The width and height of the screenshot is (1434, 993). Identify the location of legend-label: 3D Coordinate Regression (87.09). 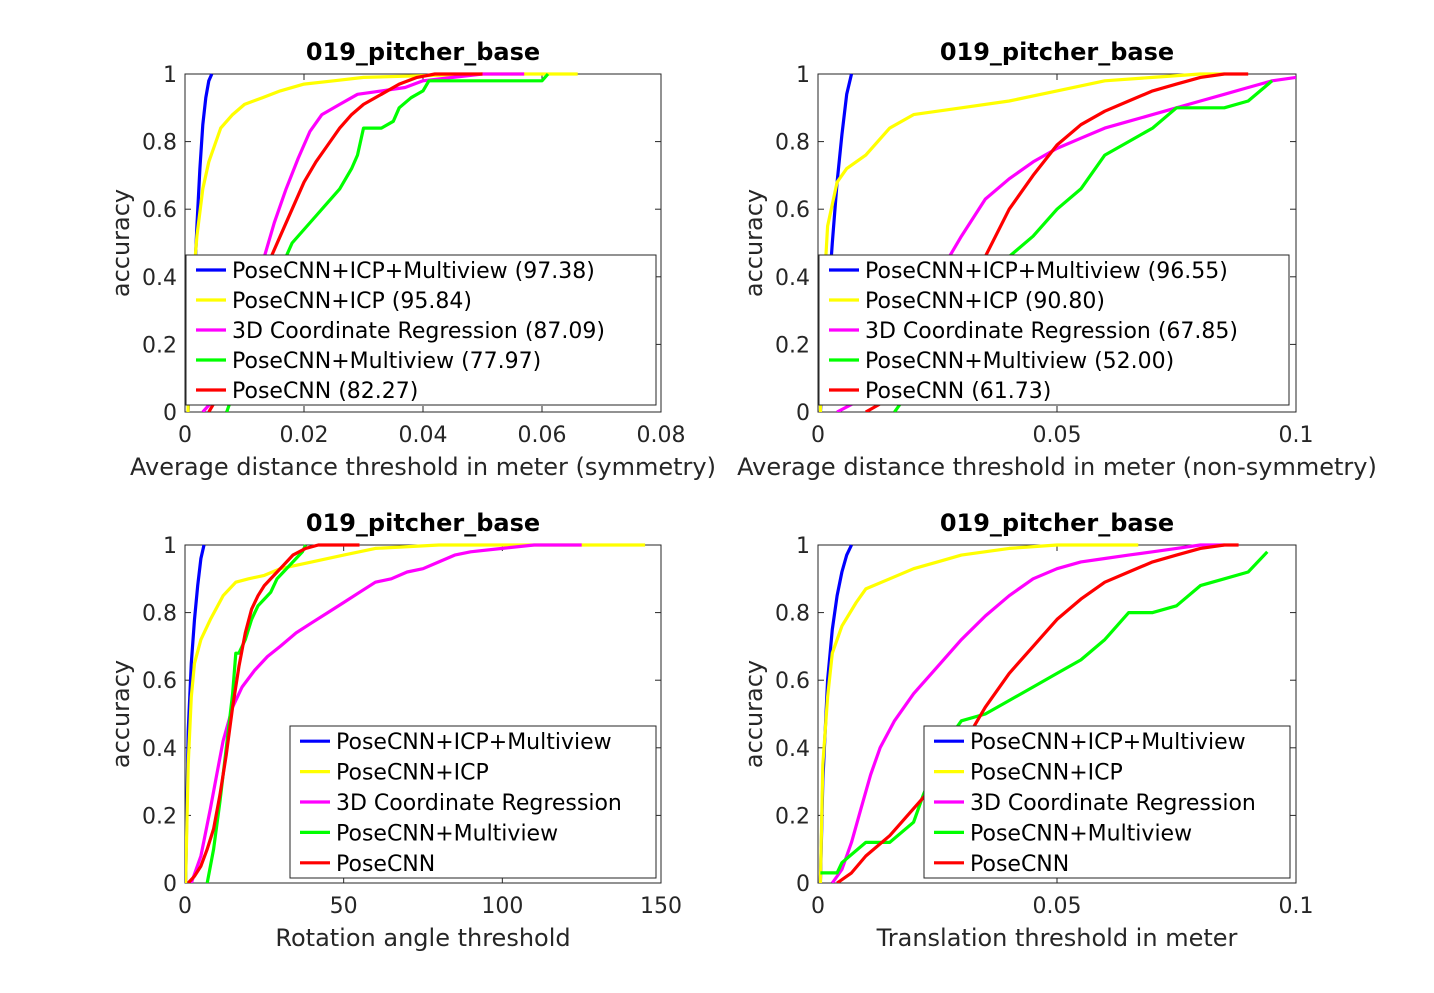
(418, 331).